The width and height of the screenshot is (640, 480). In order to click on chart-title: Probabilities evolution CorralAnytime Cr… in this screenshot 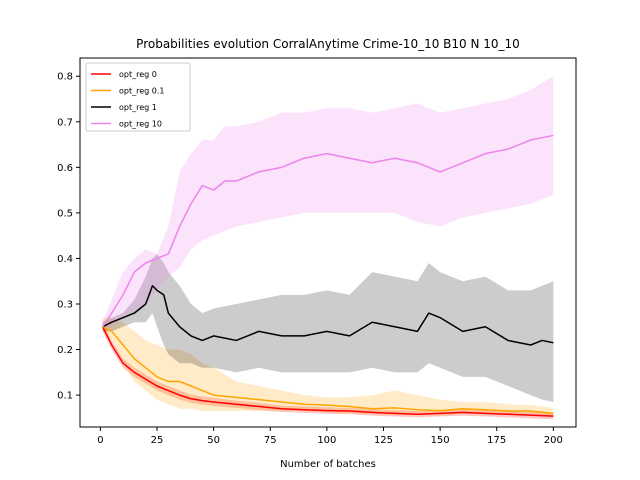, I will do `click(328, 44)`.